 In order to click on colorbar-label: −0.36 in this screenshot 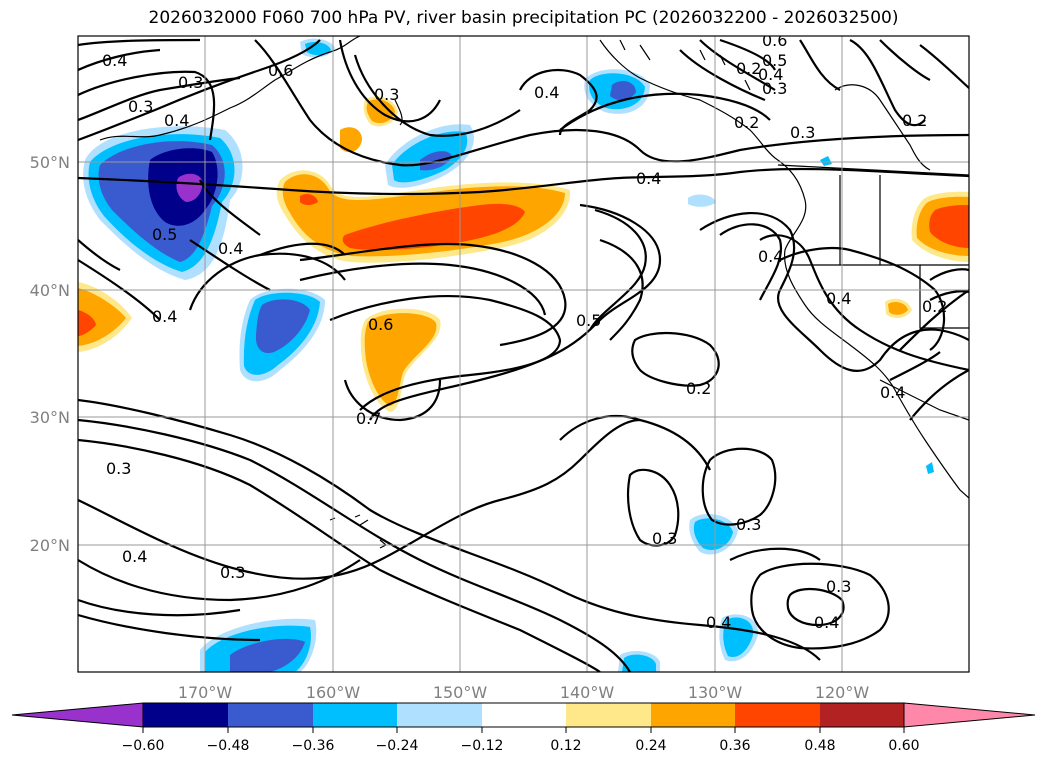, I will do `click(313, 746)`.